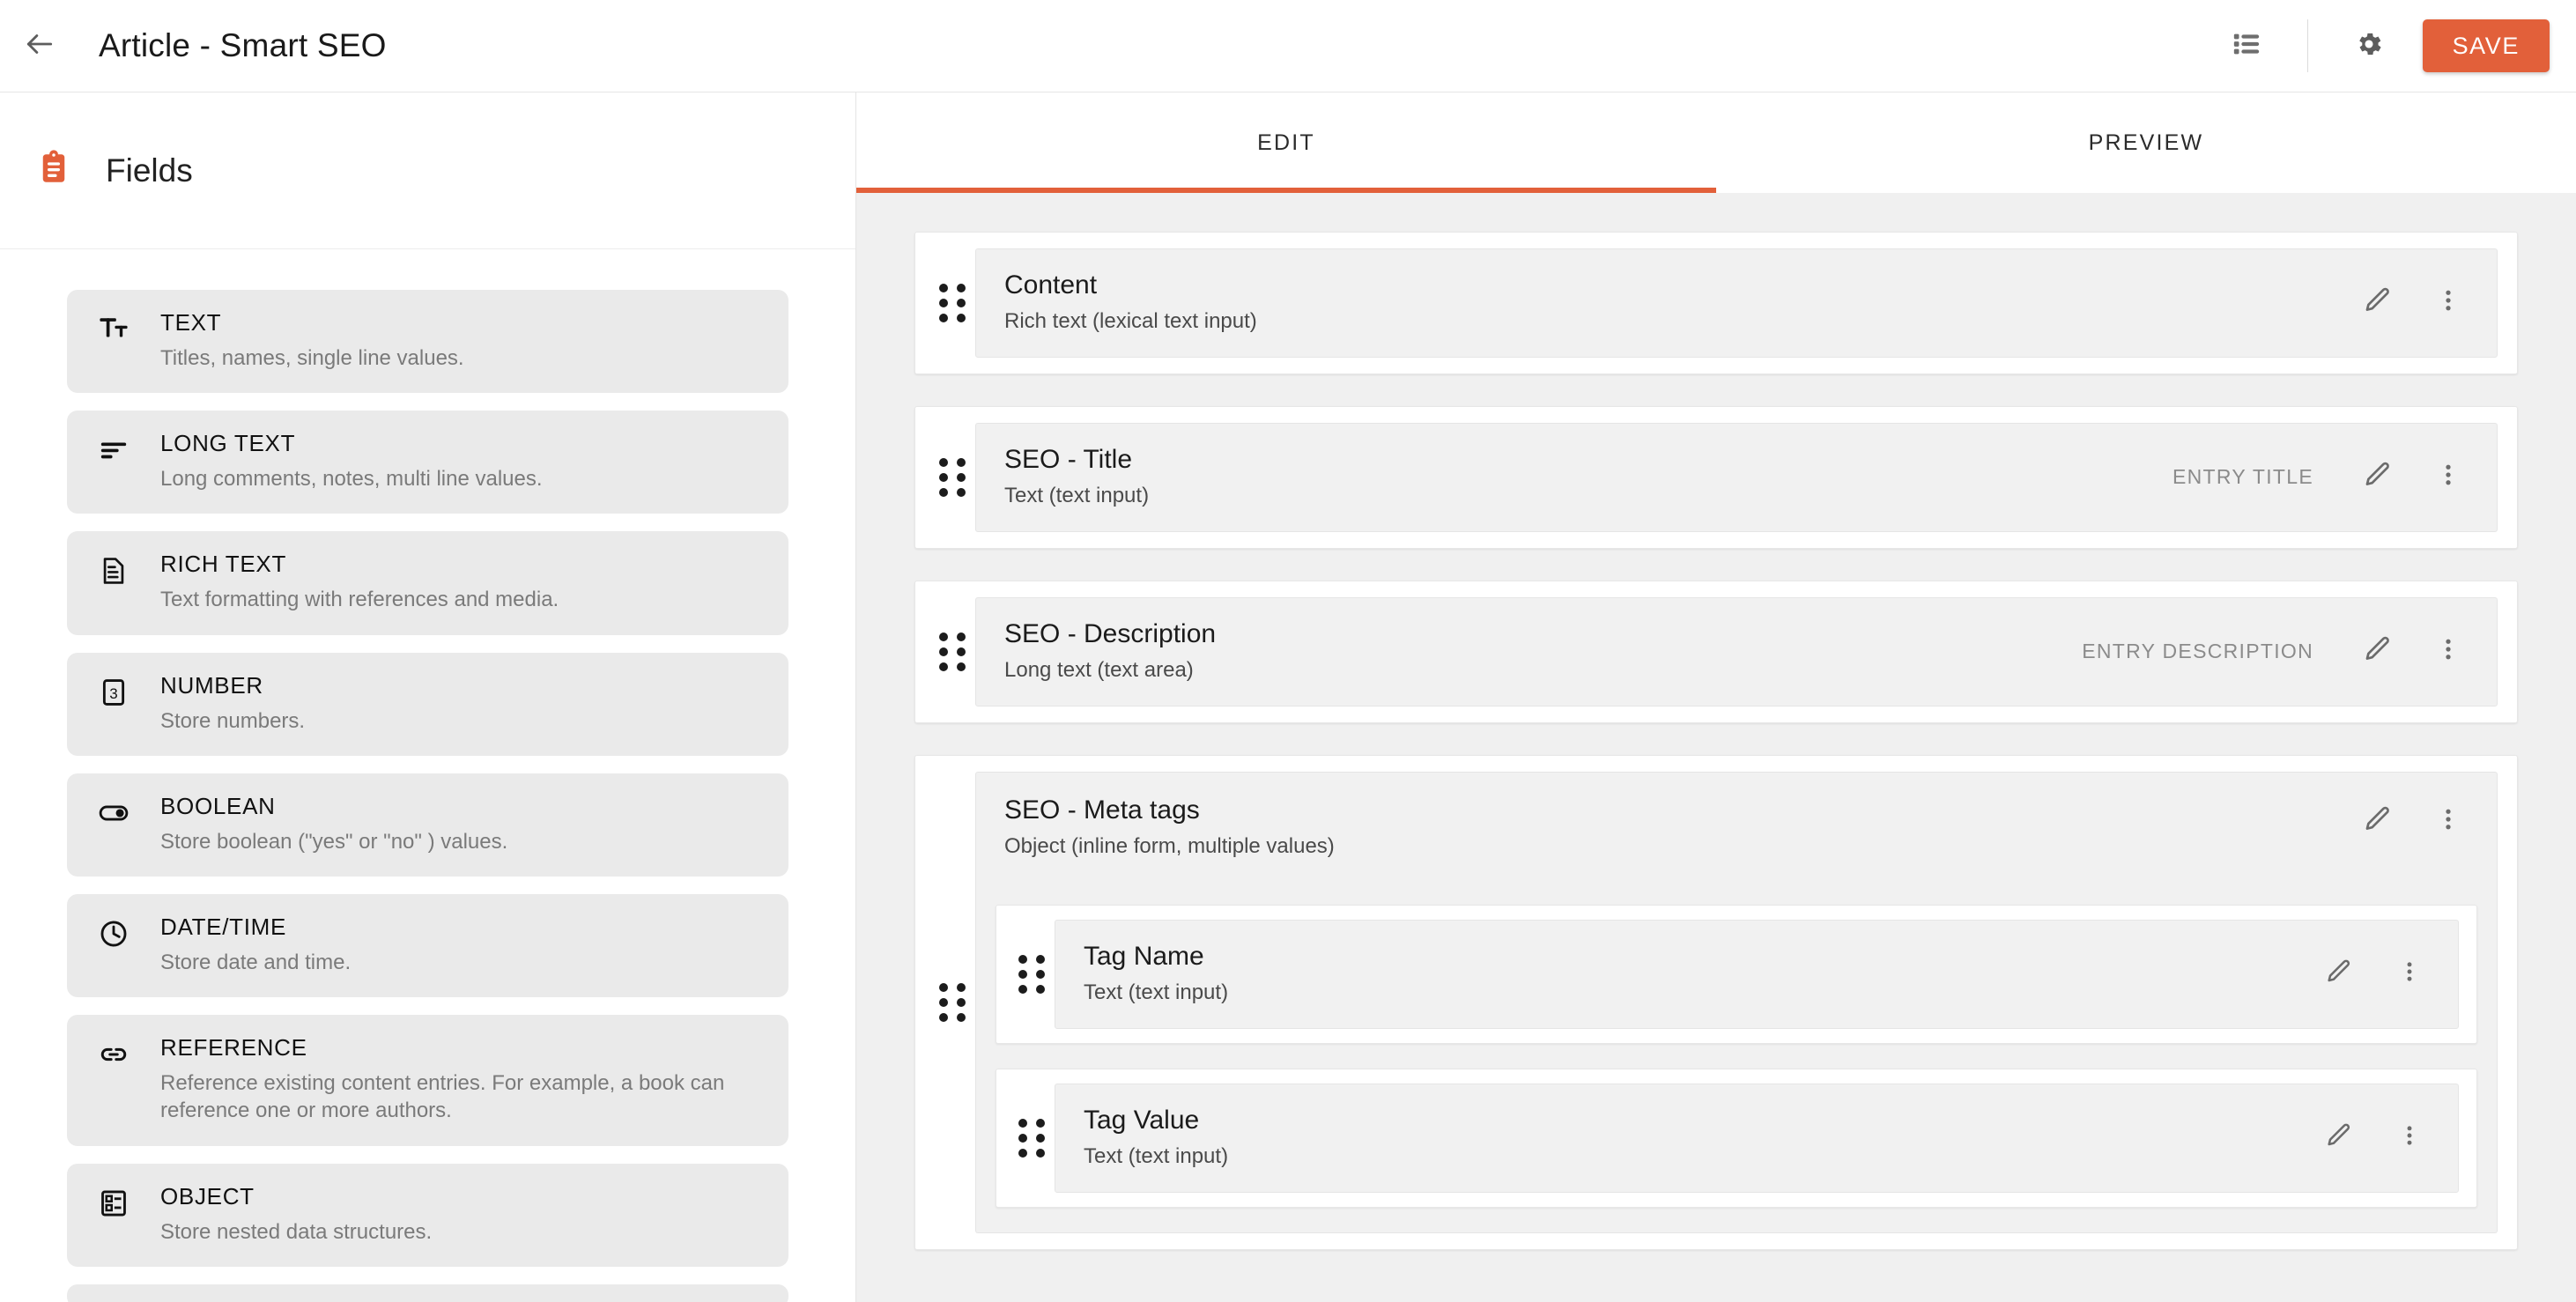 The height and width of the screenshot is (1302, 2576). Describe the element at coordinates (351, 480) in the screenshot. I see `field-type-desc: Long comments, notes, multi line values.` at that location.